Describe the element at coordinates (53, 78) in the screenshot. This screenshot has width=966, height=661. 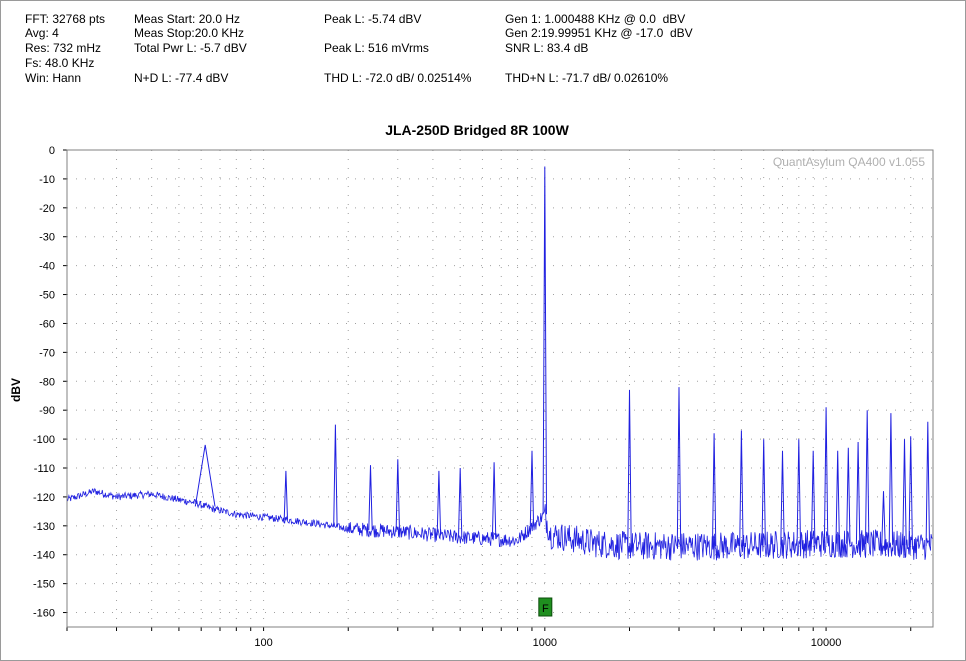
I see `window-readout: Win: Hann` at that location.